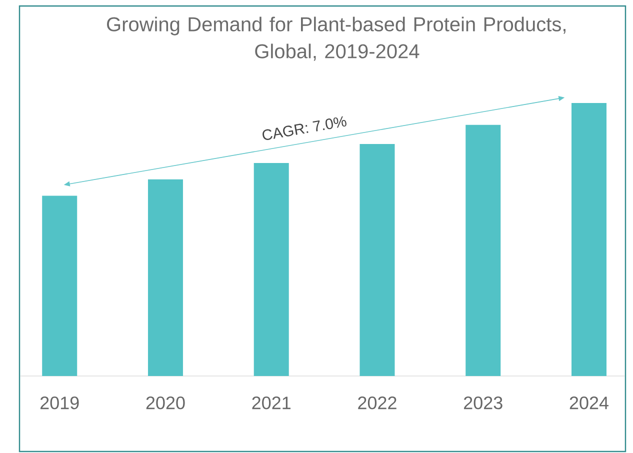 The image size is (633, 453). I want to click on x-tick-label: 2023, so click(483, 403).